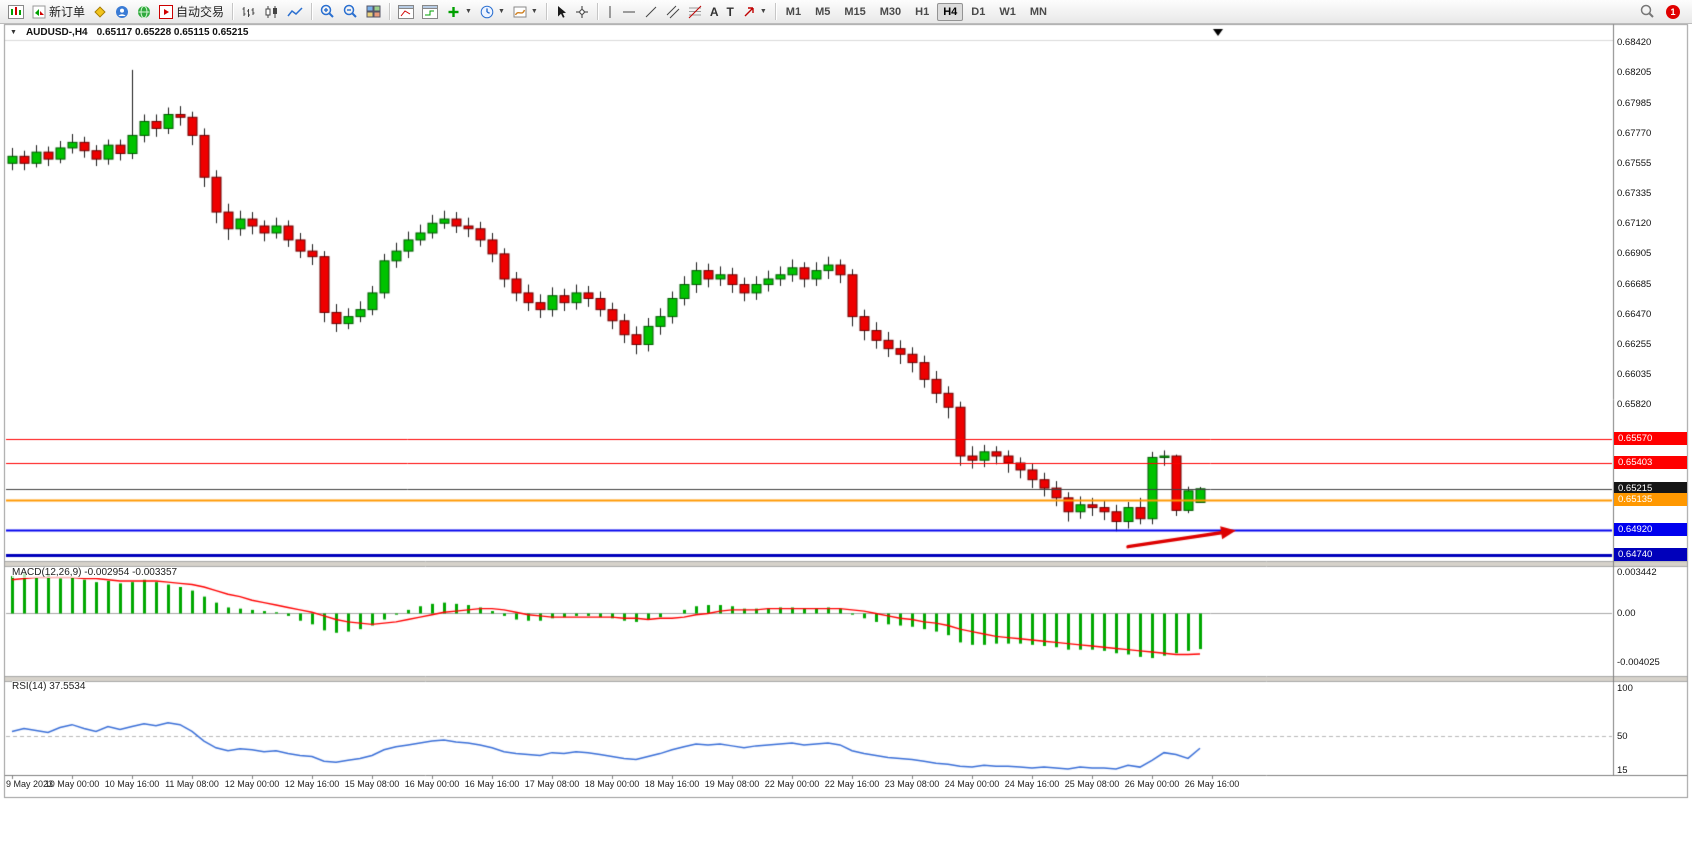 This screenshot has height=862, width=1692. Describe the element at coordinates (1650, 488) in the screenshot. I see `price-level-box: 0.65215` at that location.